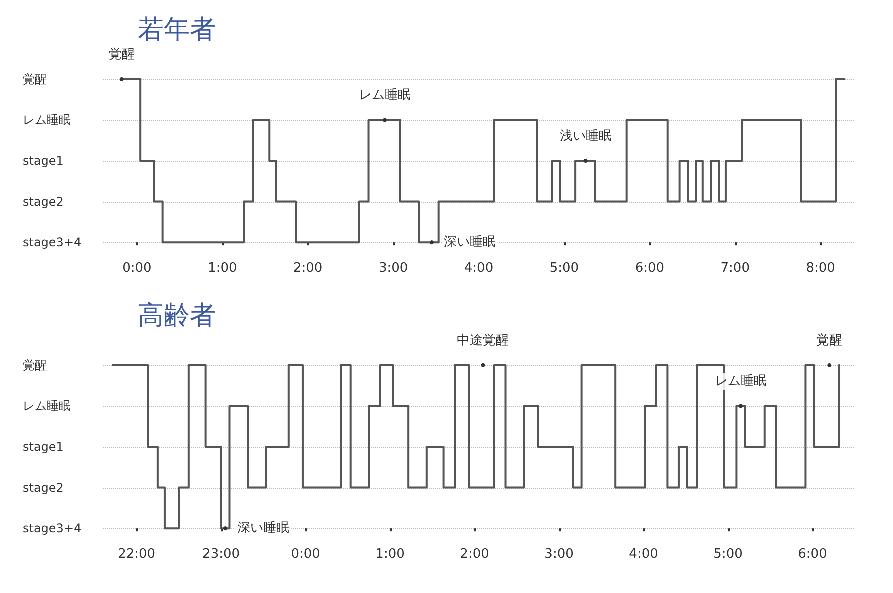 The image size is (893, 593). Describe the element at coordinates (177, 30) in the screenshot. I see `chart-title: 若年者` at that location.